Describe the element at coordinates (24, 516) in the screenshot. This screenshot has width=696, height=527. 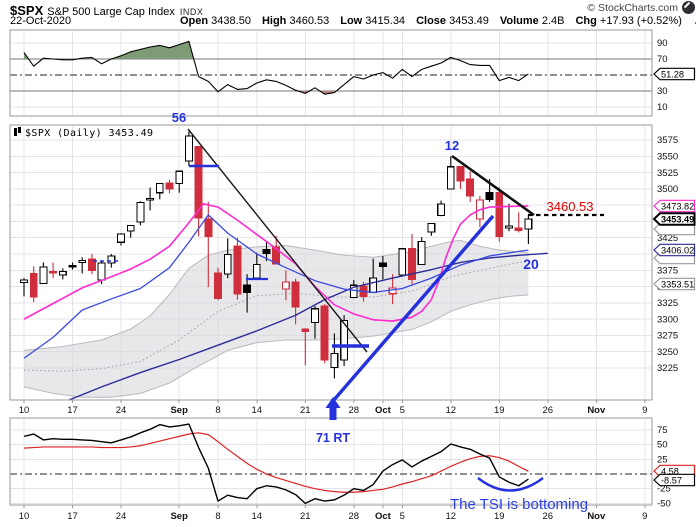
I see `date-label2-10: 10` at that location.